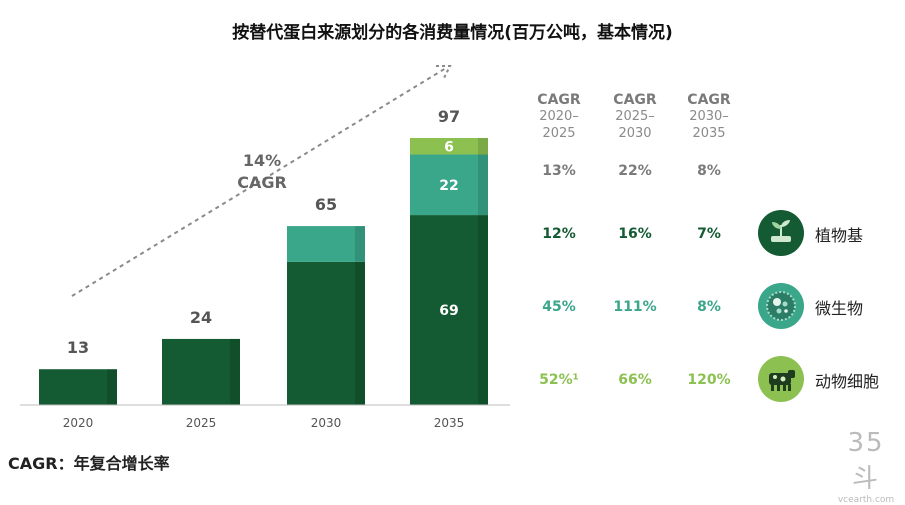  I want to click on category-label-microbe: 微生物, so click(839, 308).